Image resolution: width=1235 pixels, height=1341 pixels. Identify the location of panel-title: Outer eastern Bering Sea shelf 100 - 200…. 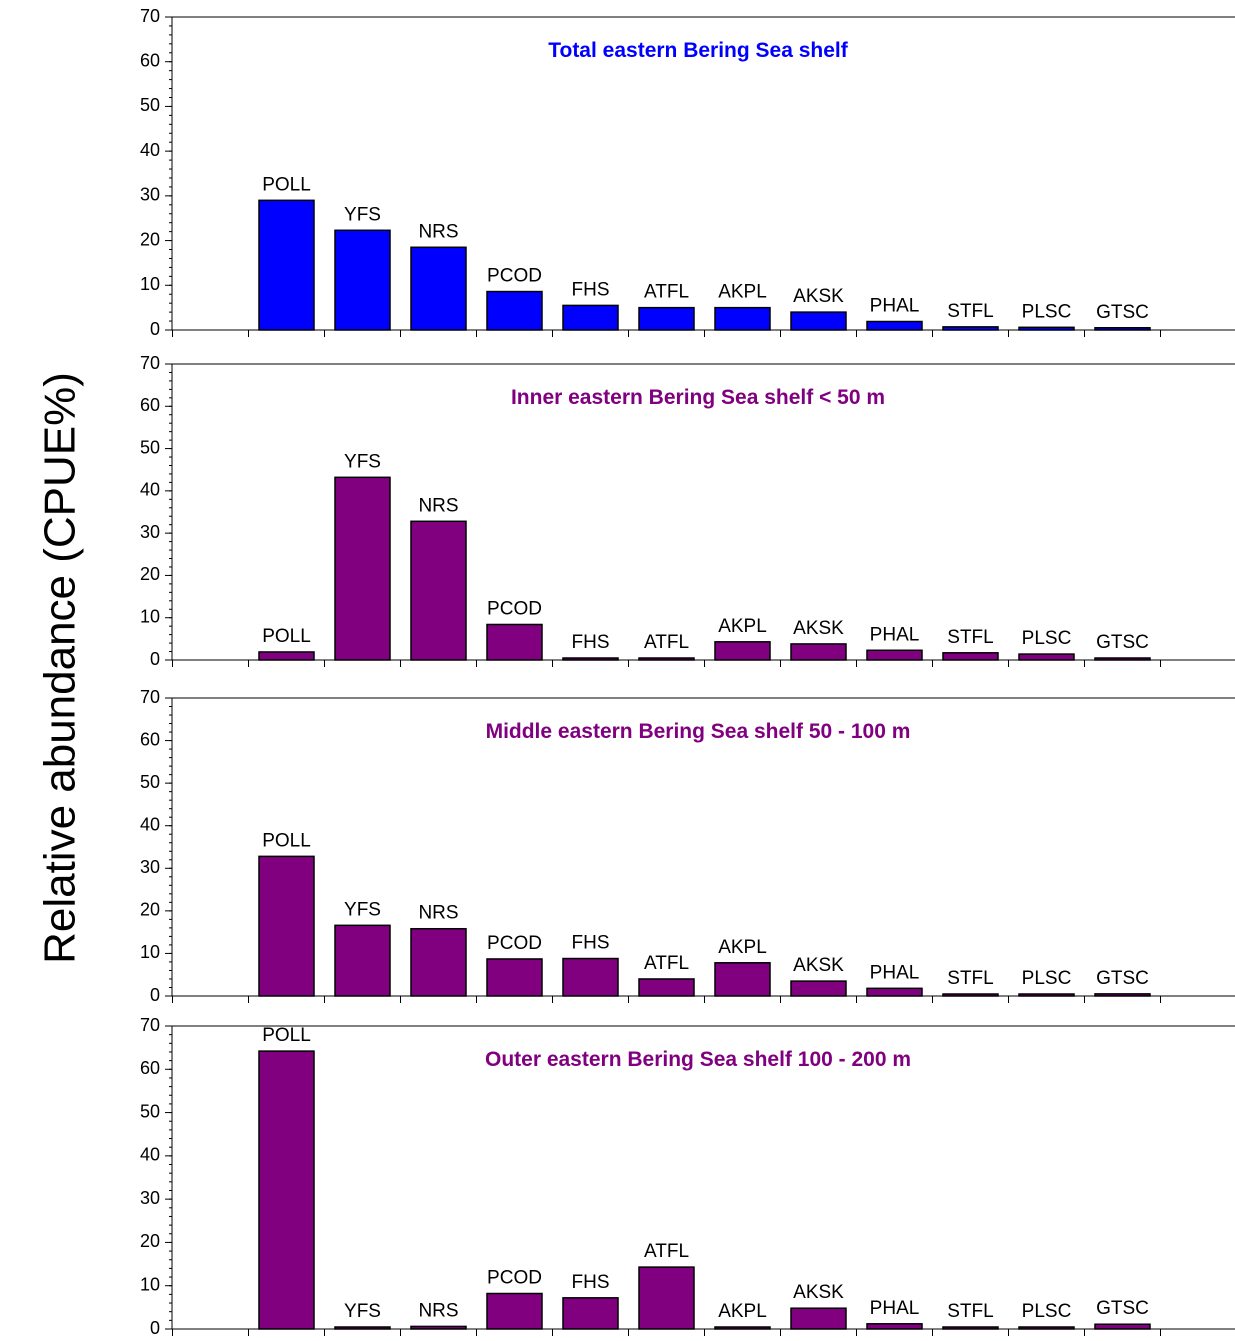
(698, 1059).